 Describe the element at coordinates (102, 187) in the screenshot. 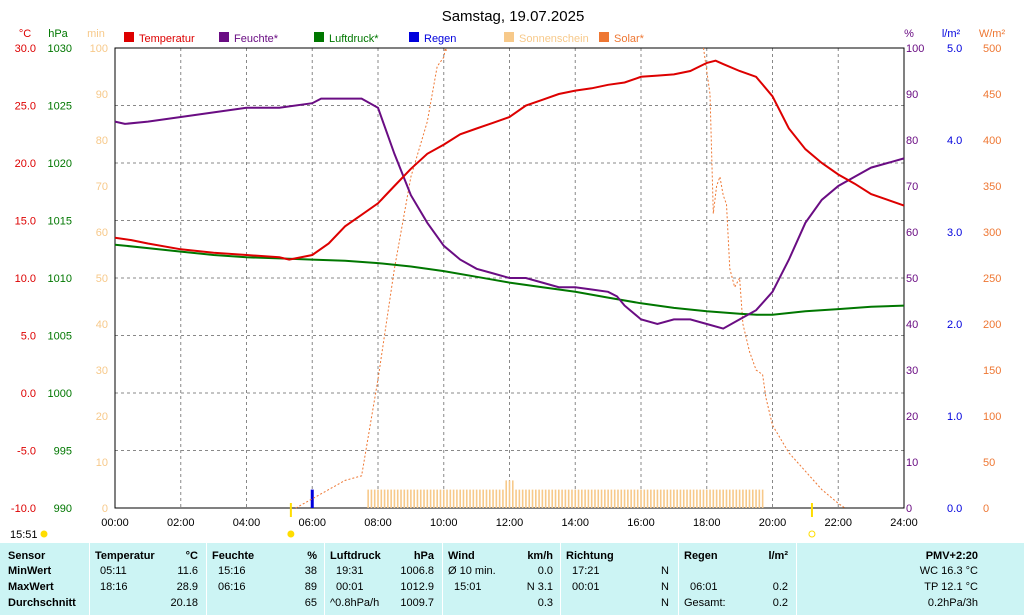

I see `sunshine-tick-label: 70` at that location.